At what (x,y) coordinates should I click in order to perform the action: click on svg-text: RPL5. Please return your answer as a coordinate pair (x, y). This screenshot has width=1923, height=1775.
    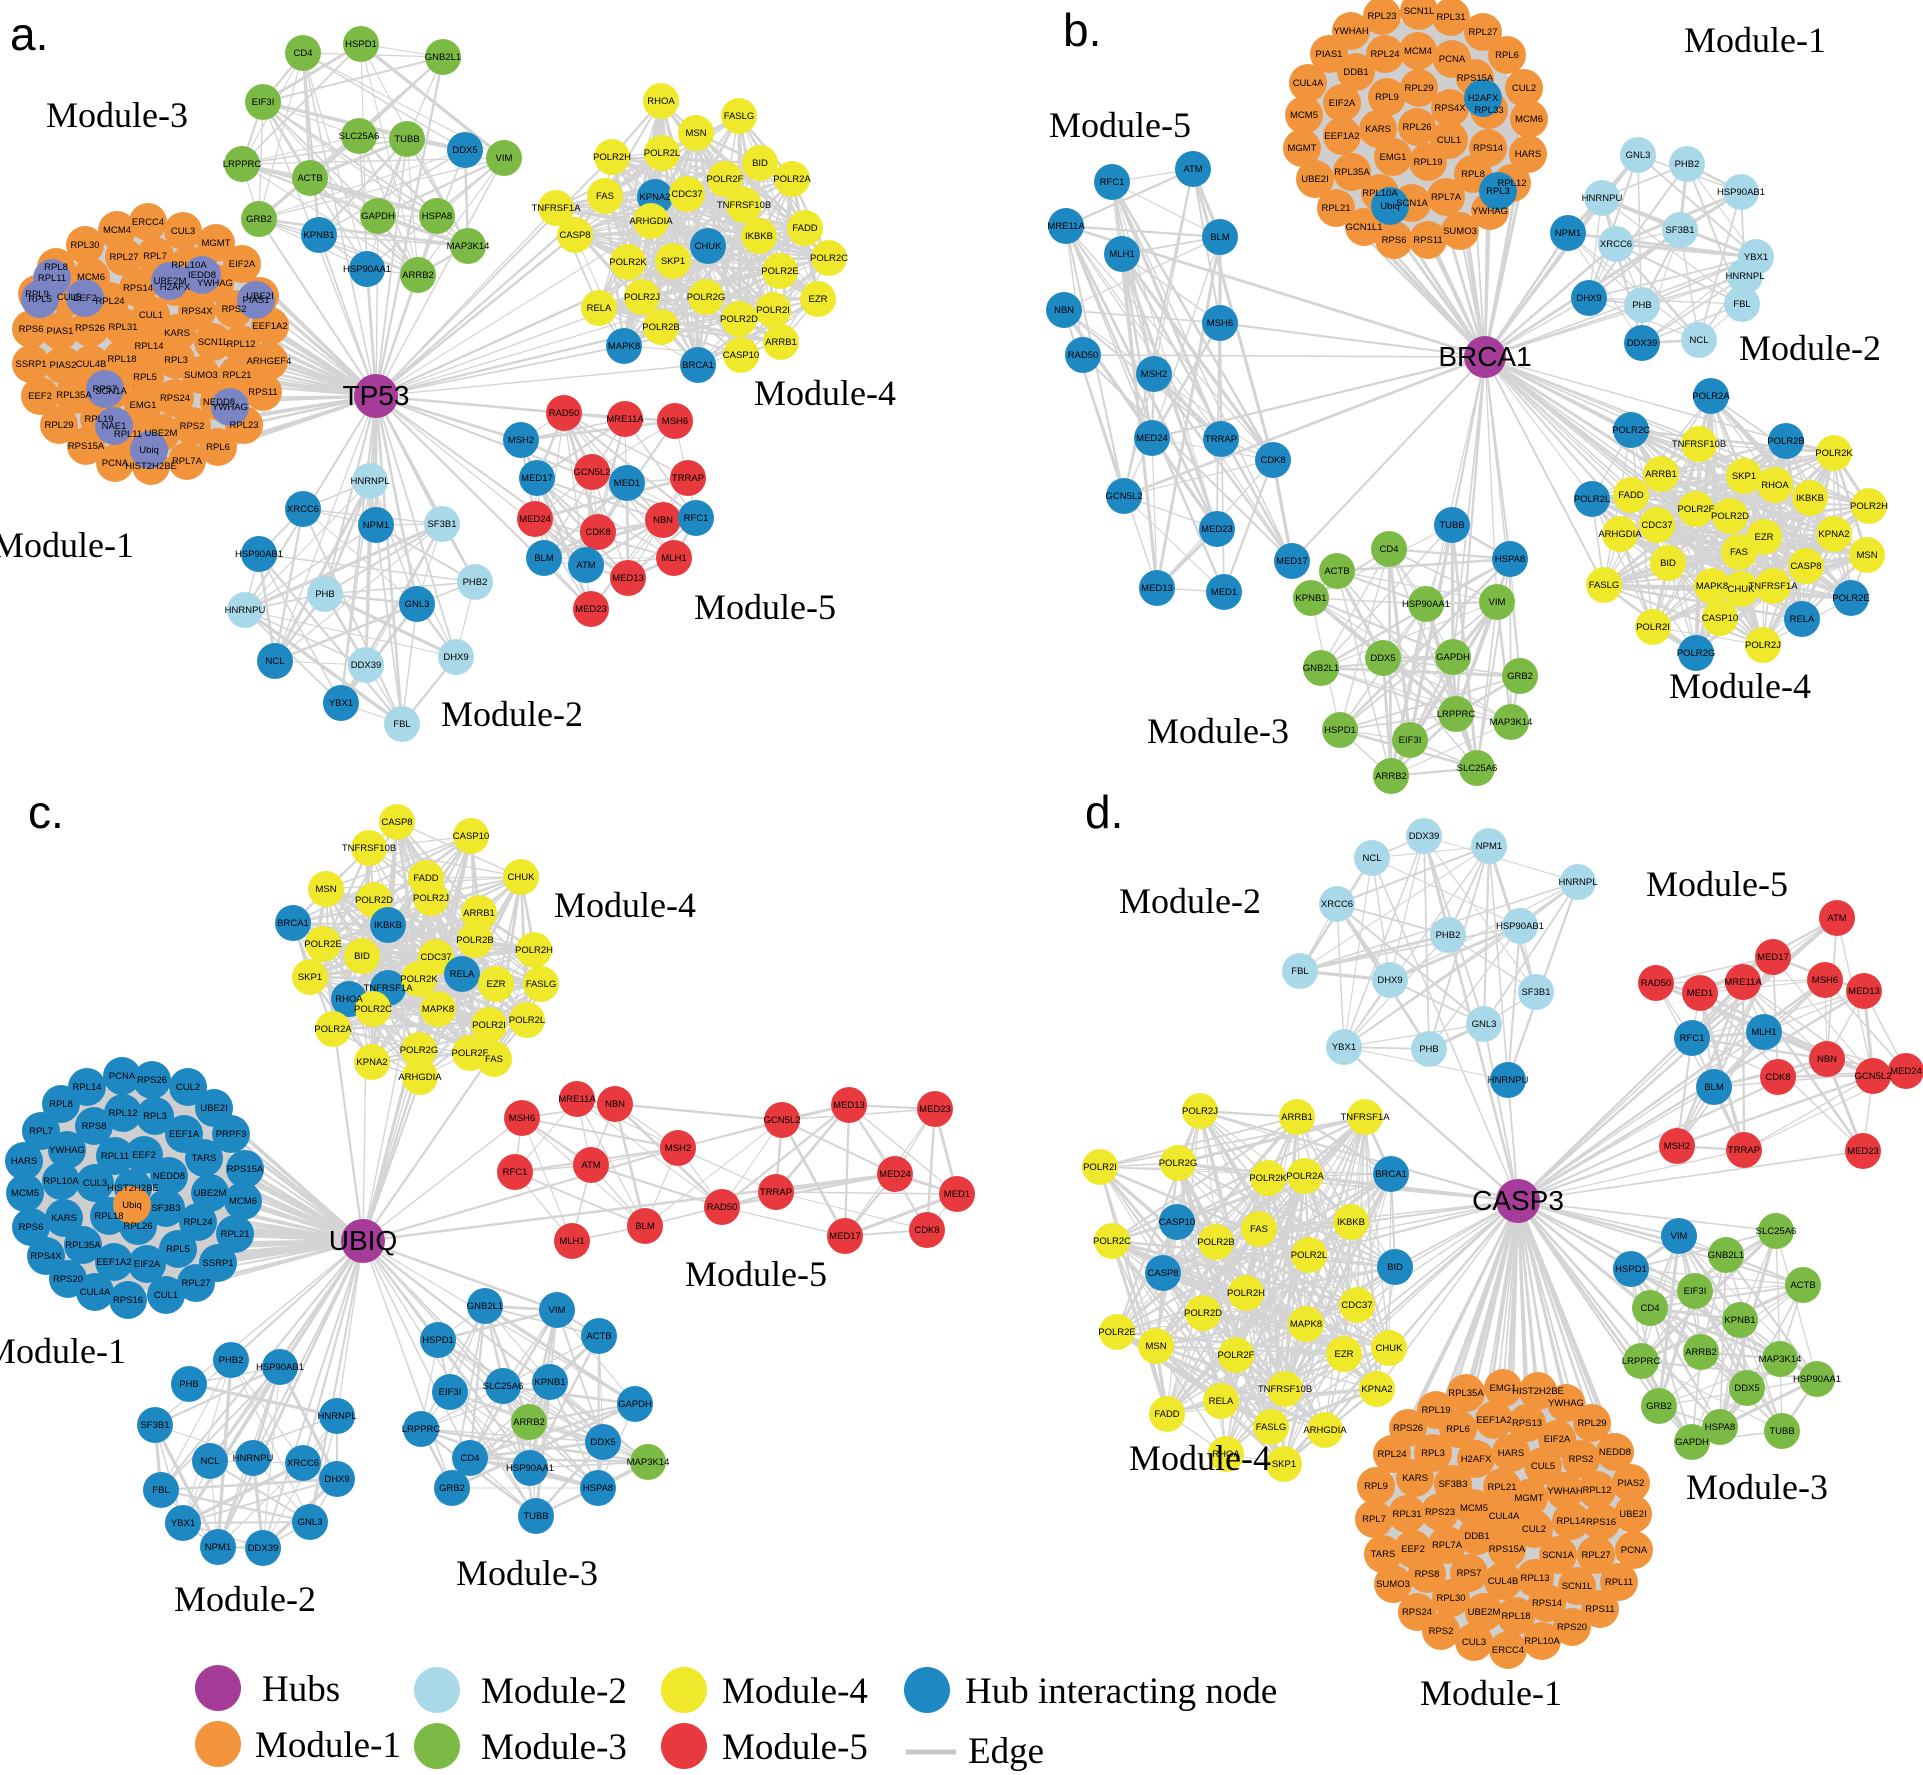
    Looking at the image, I should click on (178, 1249).